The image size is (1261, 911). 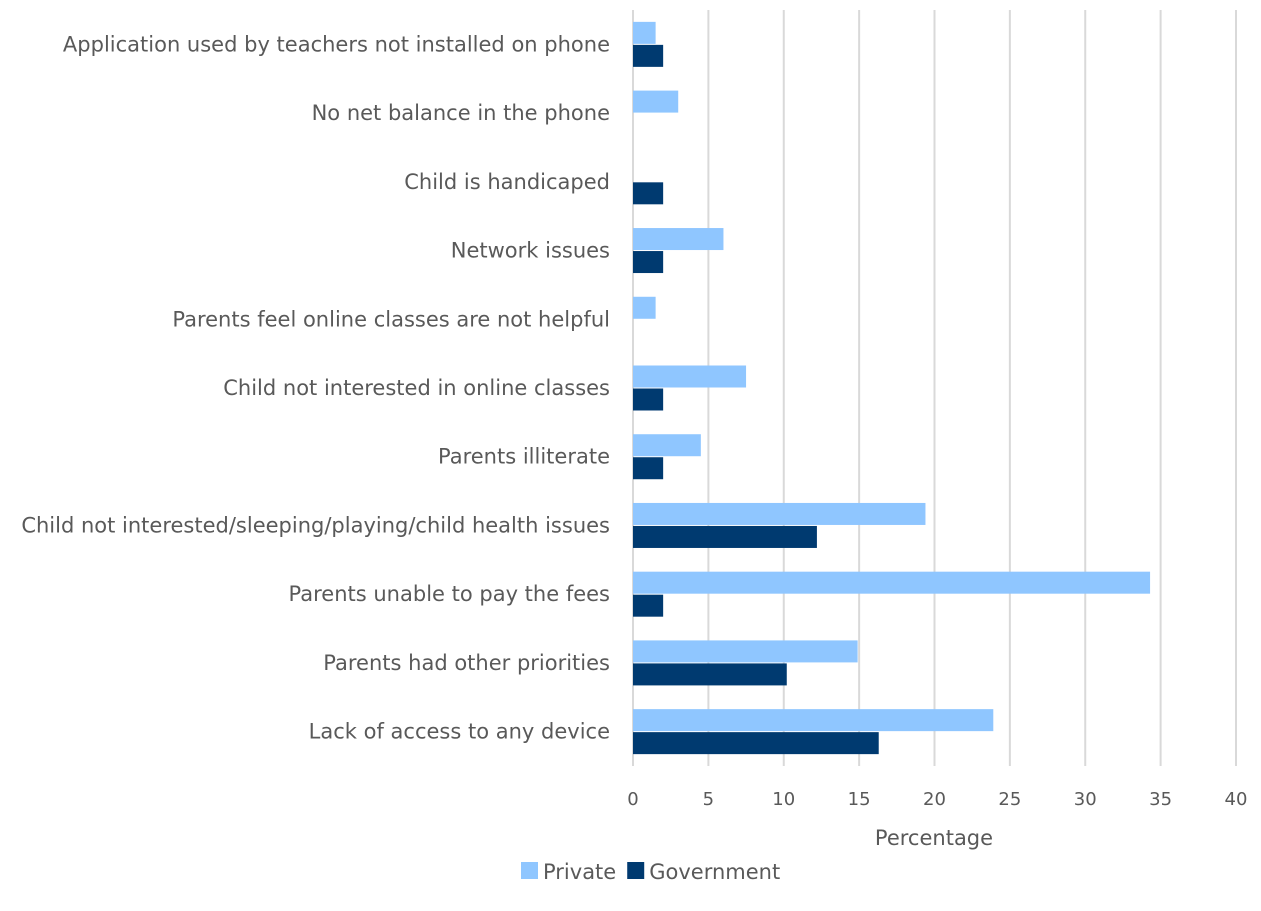 What do you see at coordinates (714, 872) in the screenshot?
I see `legend-label-government: Government` at bounding box center [714, 872].